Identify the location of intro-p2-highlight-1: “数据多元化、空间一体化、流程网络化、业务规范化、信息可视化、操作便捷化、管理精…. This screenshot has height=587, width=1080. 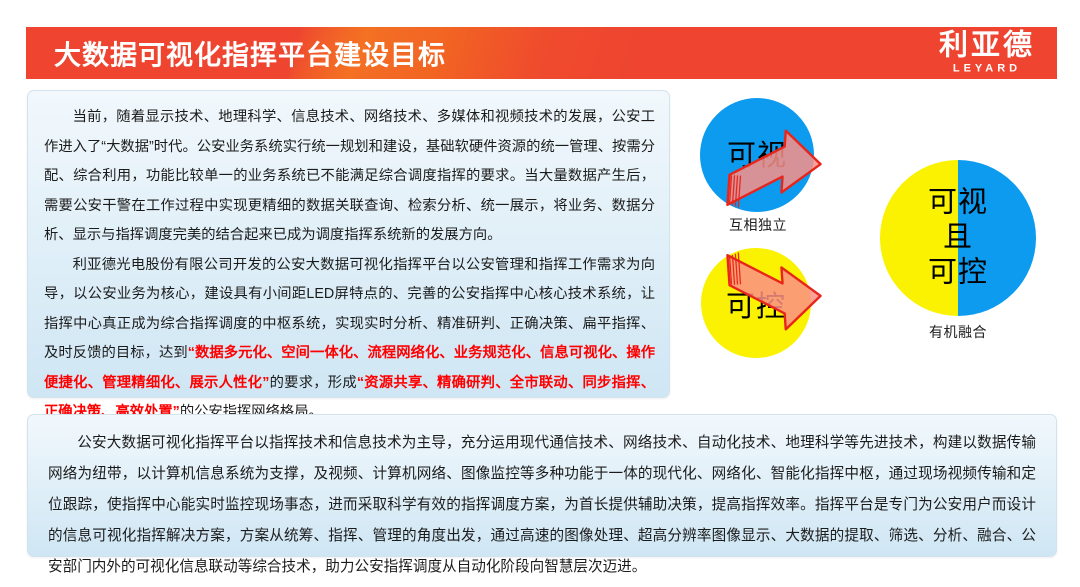
(349, 368).